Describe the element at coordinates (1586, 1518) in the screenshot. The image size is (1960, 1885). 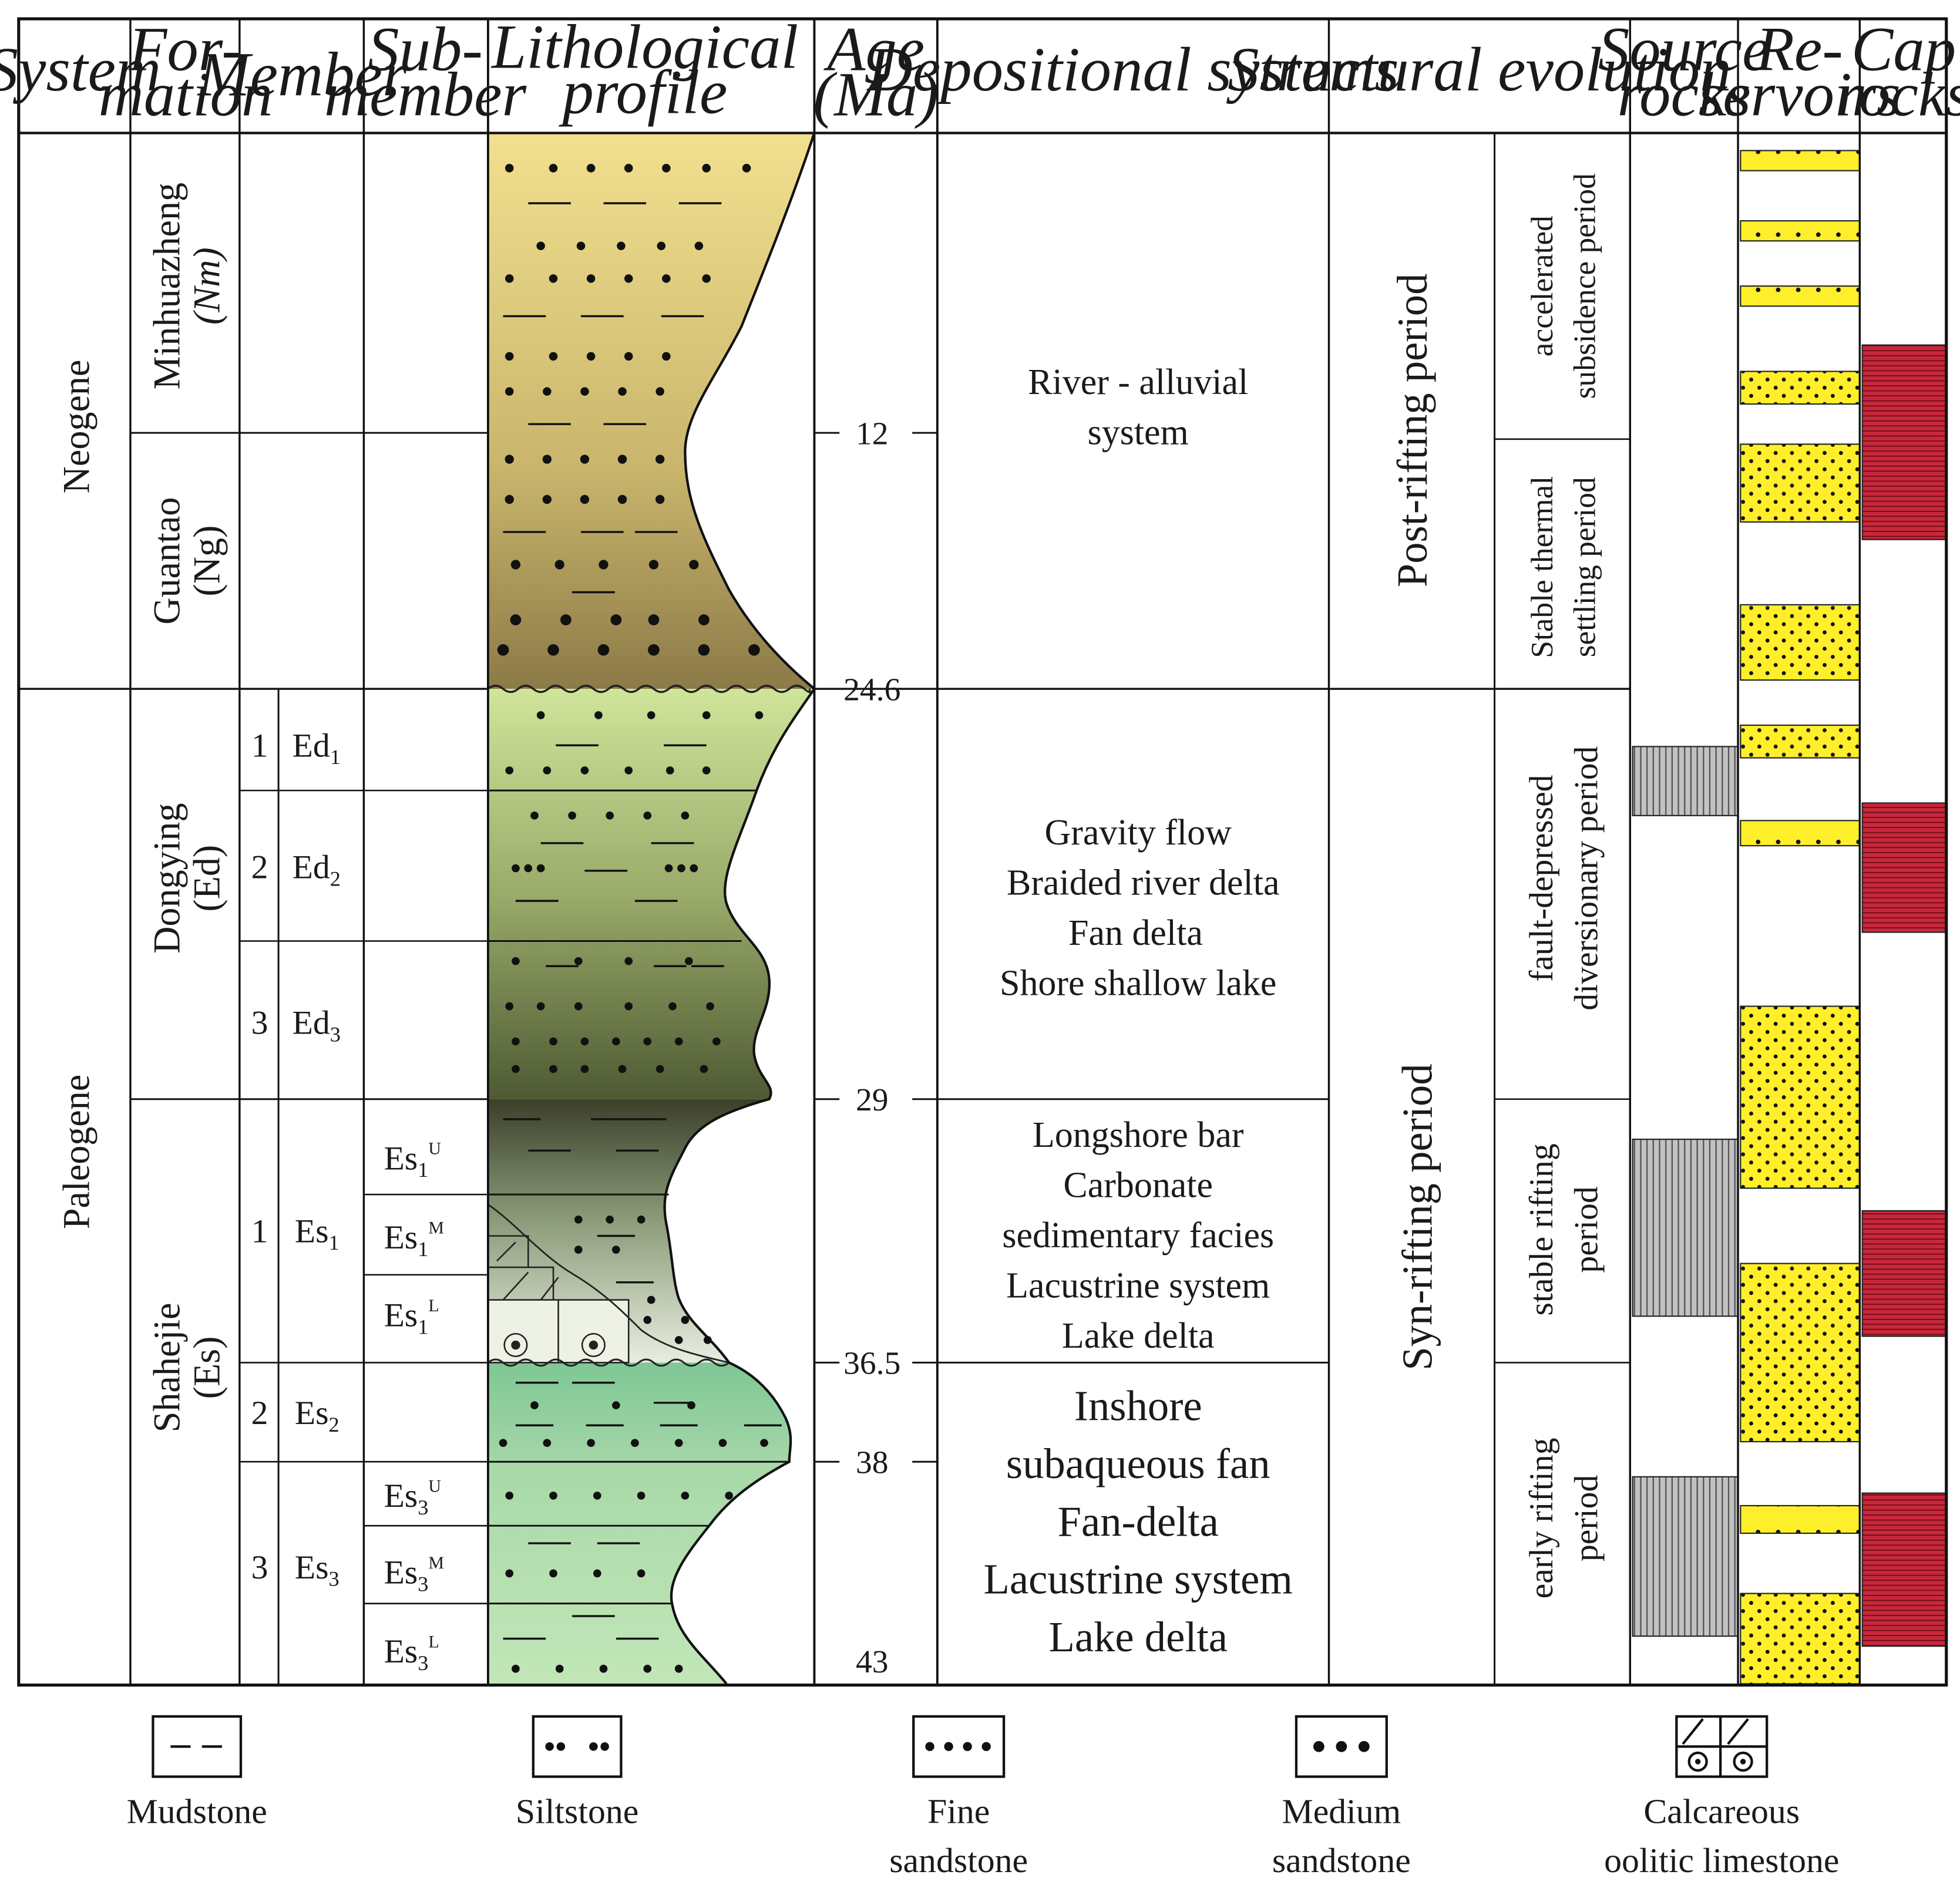
I see `stage-early-rifting-2: period` at that location.